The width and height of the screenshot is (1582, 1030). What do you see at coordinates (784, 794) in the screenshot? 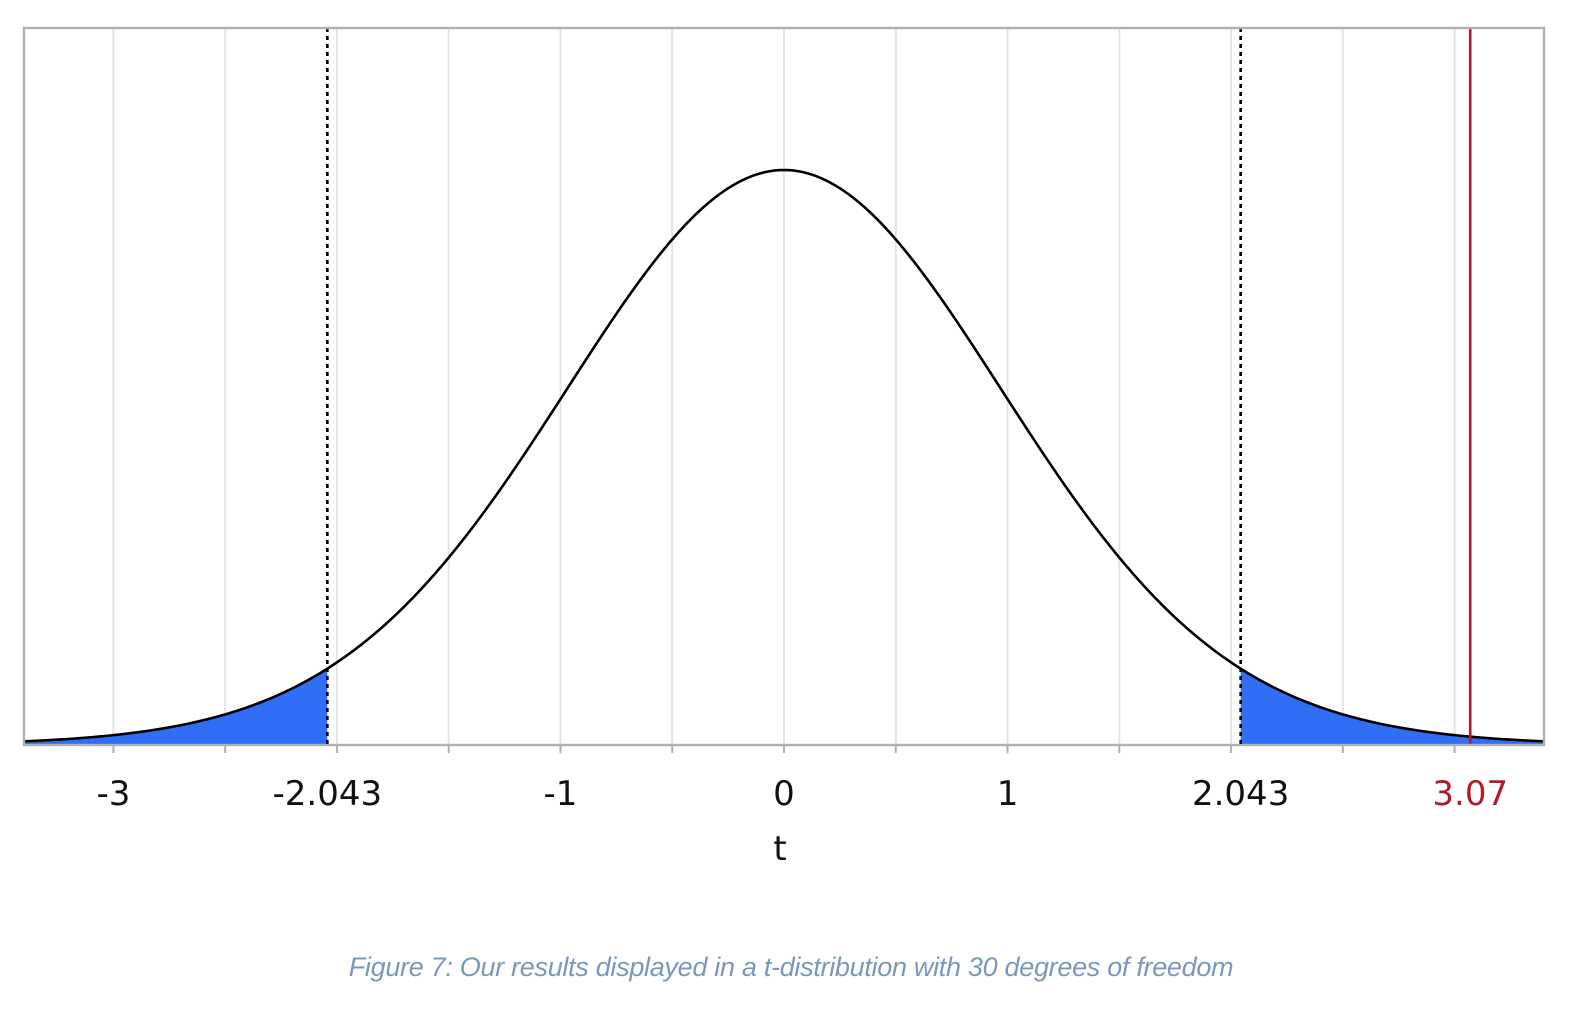
I see `x-tick-label-3: 0` at bounding box center [784, 794].